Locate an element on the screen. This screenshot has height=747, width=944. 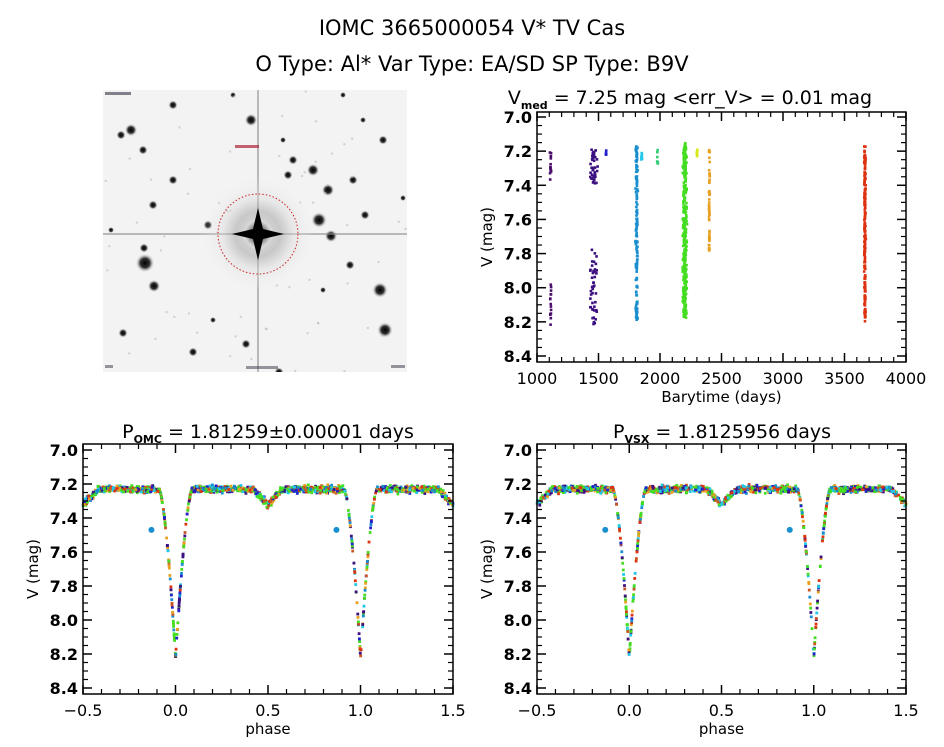
y-tick-label: 8.0 is located at coordinates (64, 620).